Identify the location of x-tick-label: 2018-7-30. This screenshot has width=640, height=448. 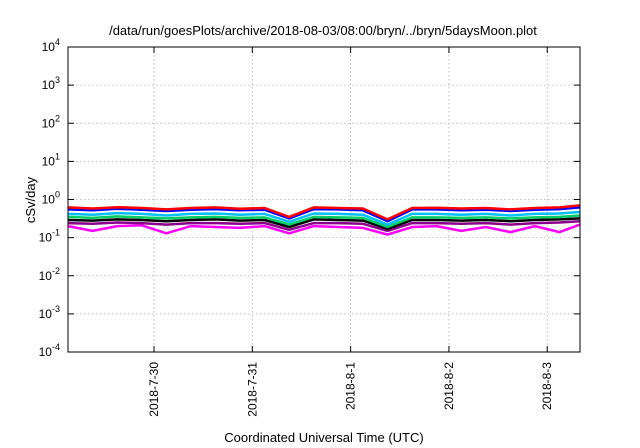
(154, 389).